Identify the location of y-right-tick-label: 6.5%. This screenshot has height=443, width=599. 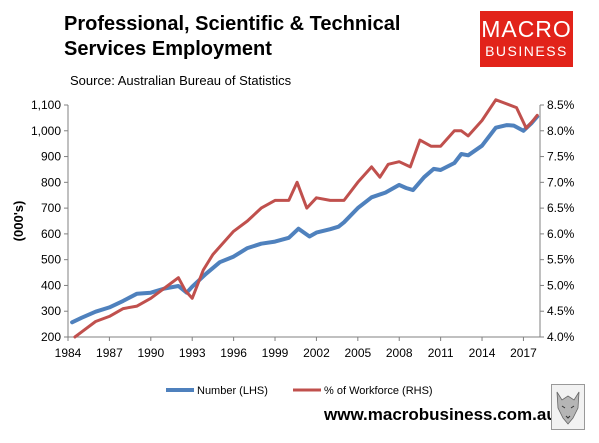
(561, 208).